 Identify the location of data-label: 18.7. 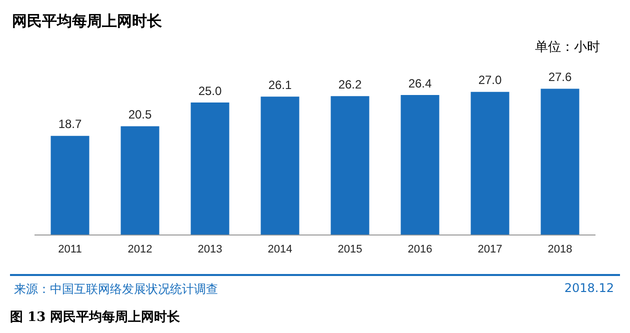
(70, 124).